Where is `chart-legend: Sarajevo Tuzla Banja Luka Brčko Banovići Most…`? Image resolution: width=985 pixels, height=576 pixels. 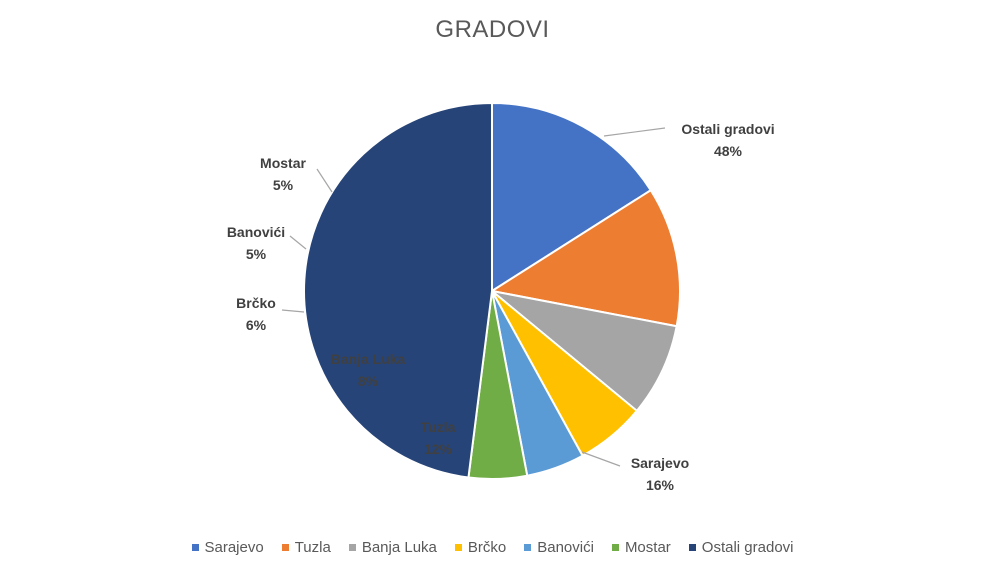
chart-legend: Sarajevo Tuzla Banja Luka Brčko Banovići Most… is located at coordinates (492, 547).